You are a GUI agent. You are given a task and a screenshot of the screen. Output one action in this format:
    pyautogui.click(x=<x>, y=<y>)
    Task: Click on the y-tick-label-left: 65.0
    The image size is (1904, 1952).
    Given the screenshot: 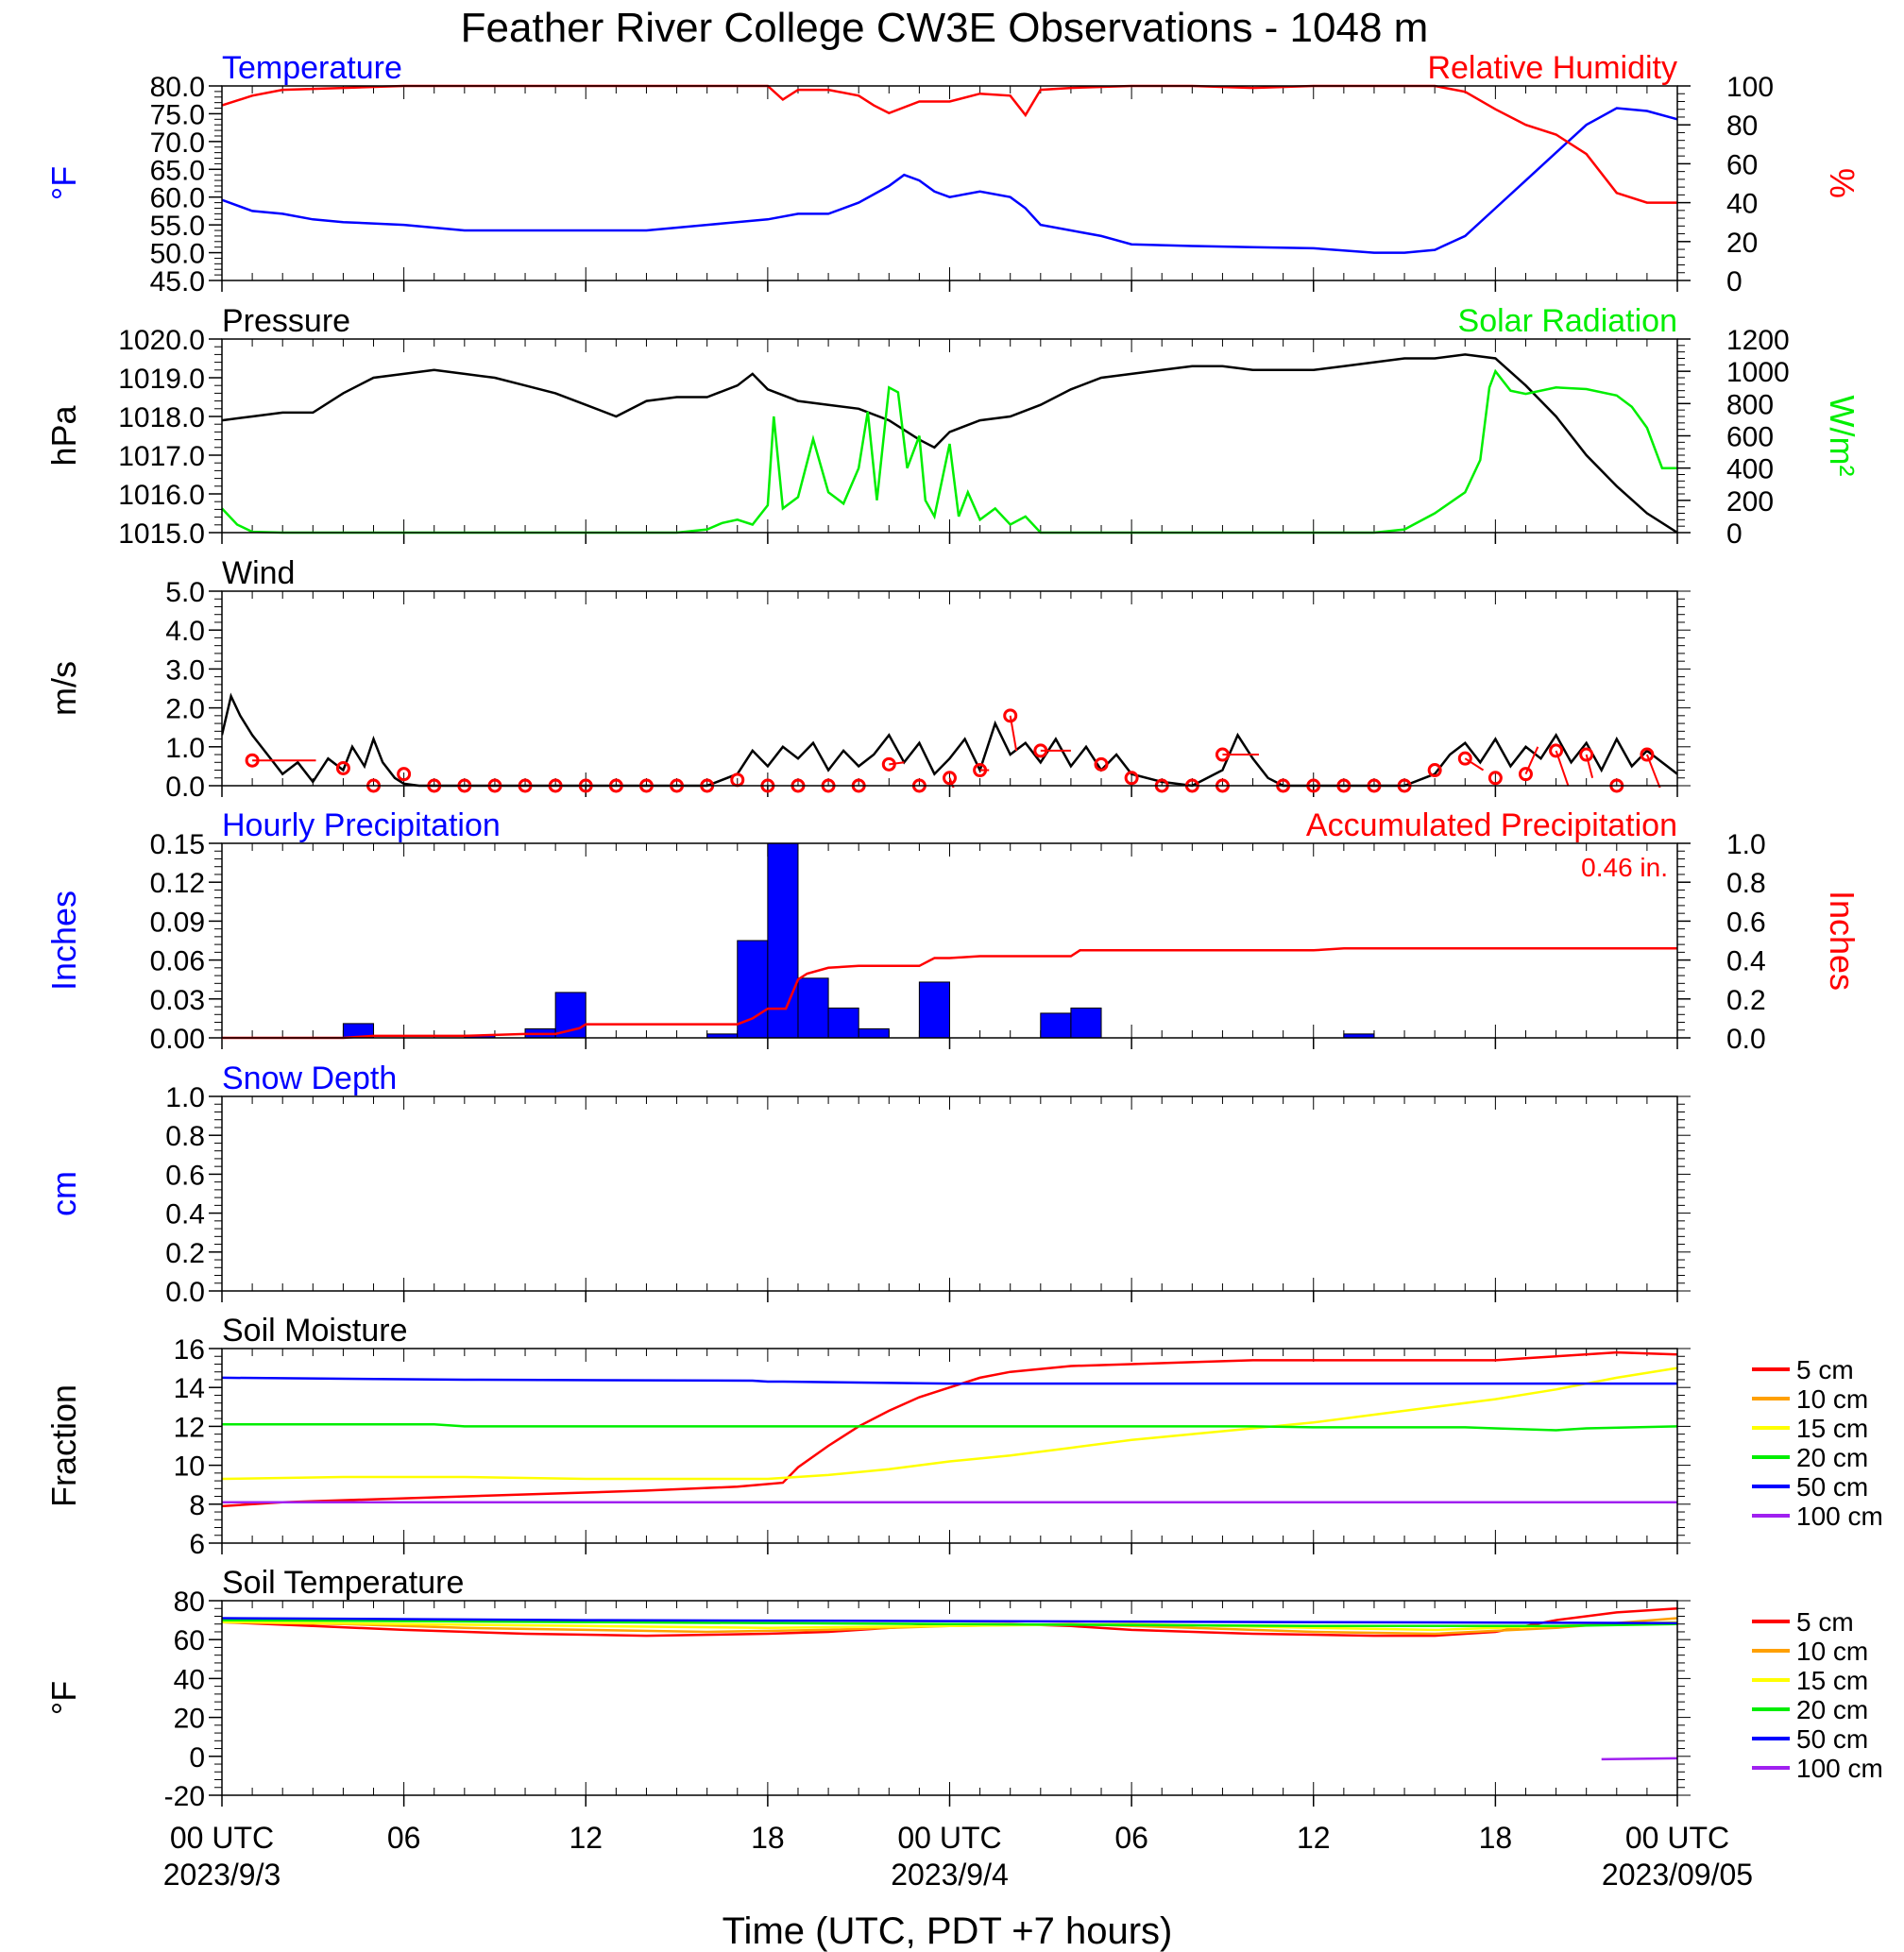 What is the action you would take?
    pyautogui.click(x=177, y=170)
    